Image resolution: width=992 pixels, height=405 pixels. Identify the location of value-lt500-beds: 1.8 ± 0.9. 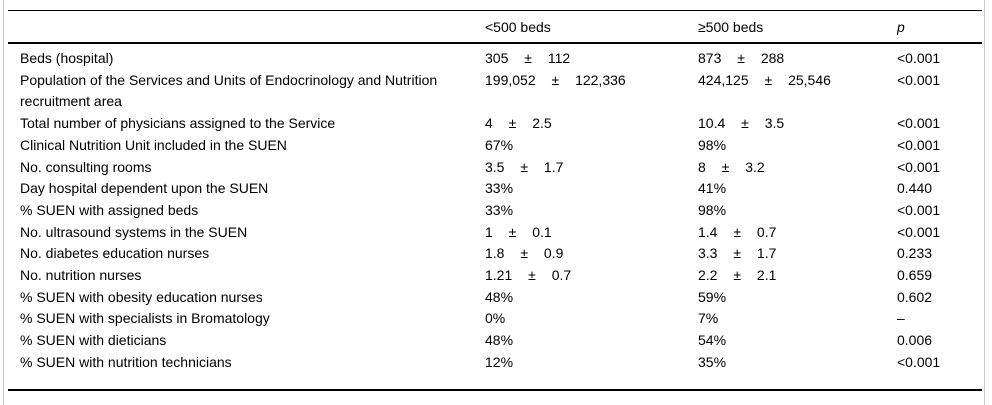
(524, 253).